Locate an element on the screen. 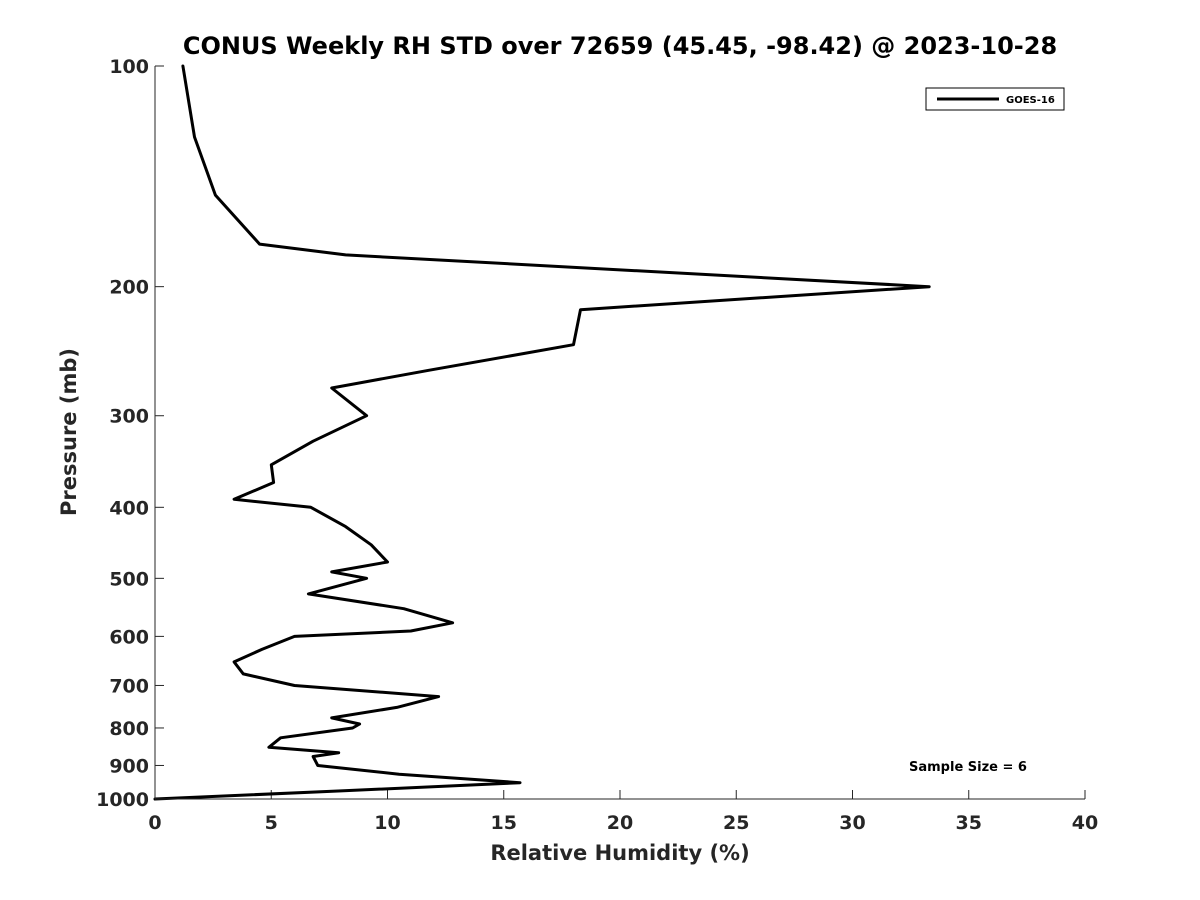 This screenshot has height=900, width=1200. x-tick-label: 20 is located at coordinates (620, 823).